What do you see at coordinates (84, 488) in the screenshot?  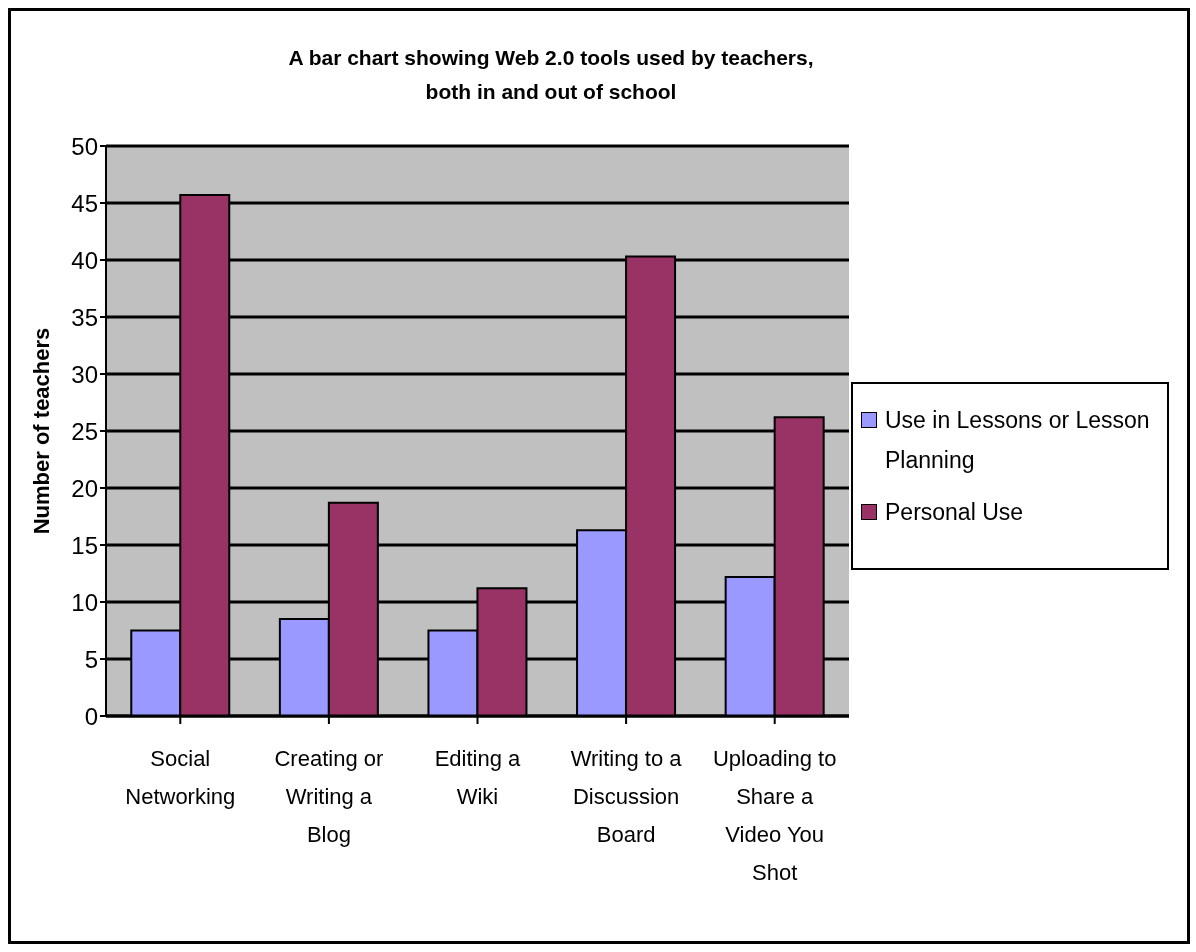 I see `y-tick-label: 20` at bounding box center [84, 488].